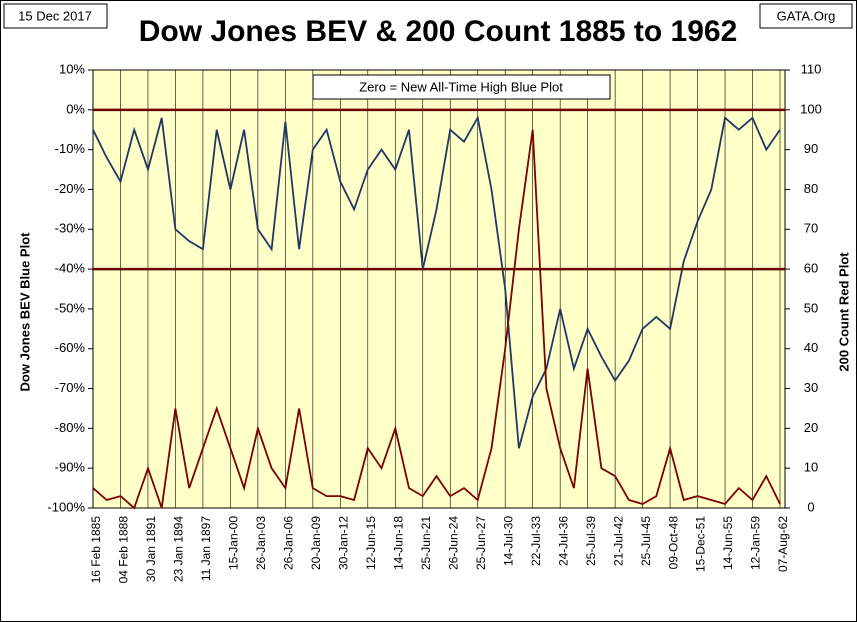 The image size is (857, 622). I want to click on x-tick-label: 16 Feb 1885, so click(96, 550).